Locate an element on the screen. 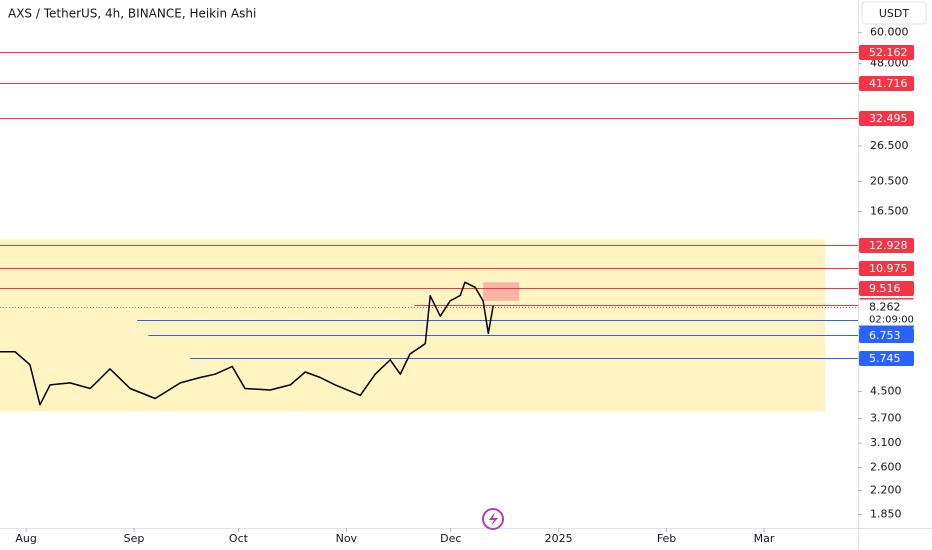 Image resolution: width=932 pixels, height=550 pixels. level-label: 5.745 is located at coordinates (885, 358).